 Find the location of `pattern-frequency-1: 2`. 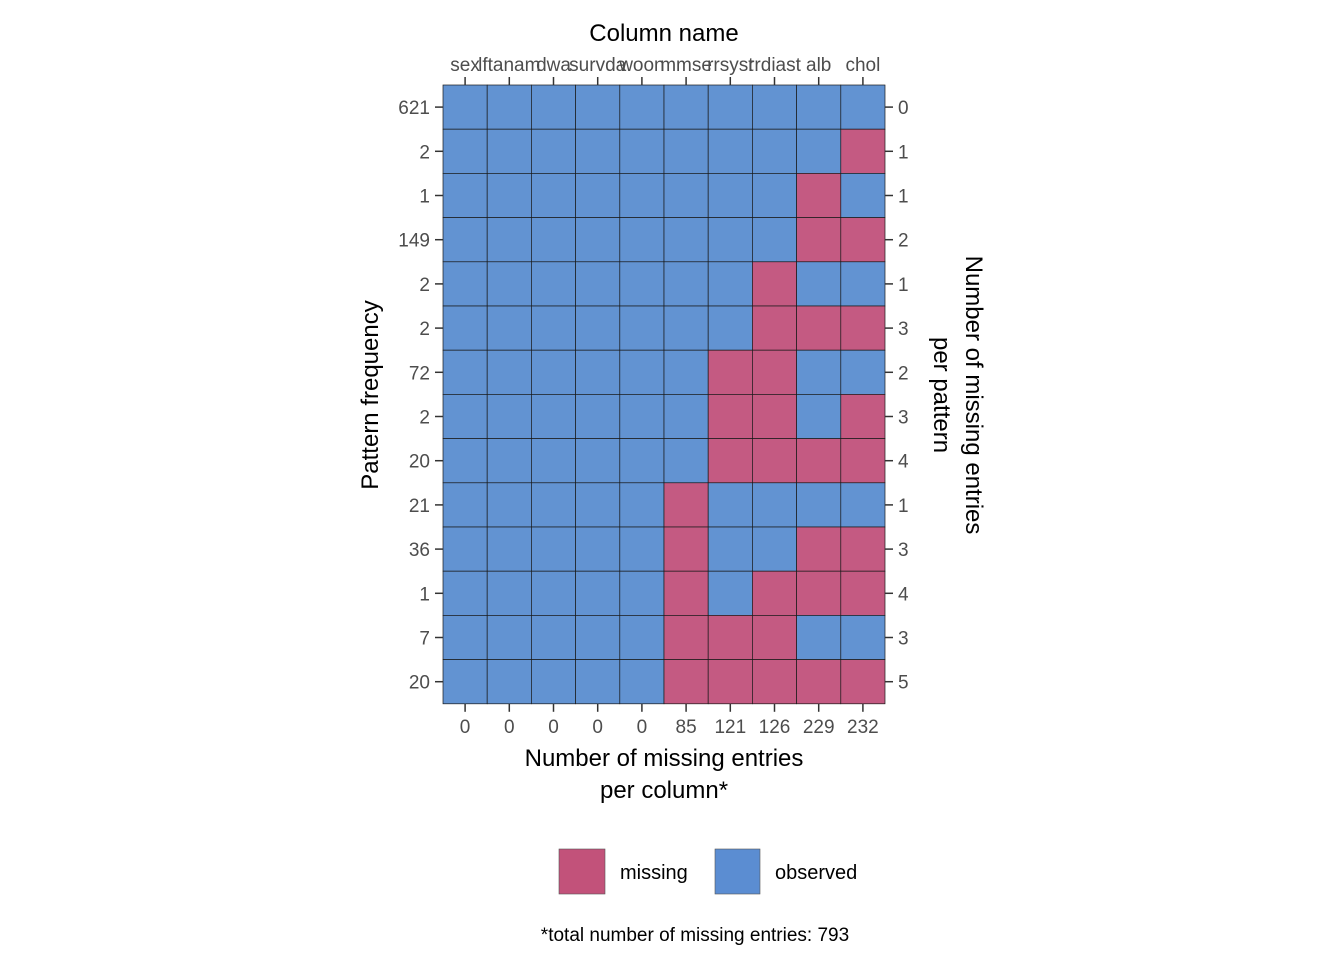

pattern-frequency-1: 2 is located at coordinates (424, 152).